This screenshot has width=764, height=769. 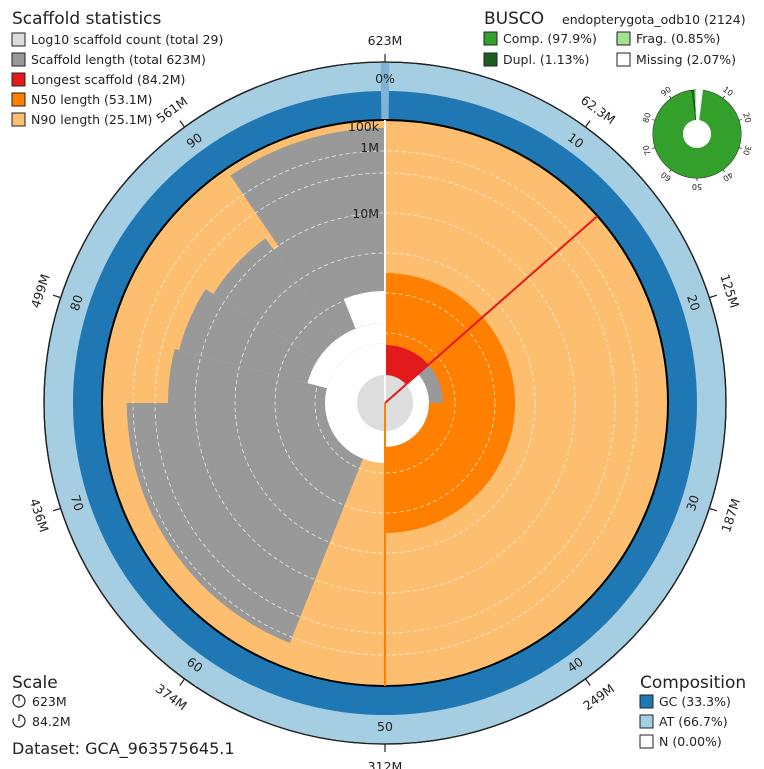 What do you see at coordinates (693, 303) in the screenshot?
I see `percent-tick-2: 20` at bounding box center [693, 303].